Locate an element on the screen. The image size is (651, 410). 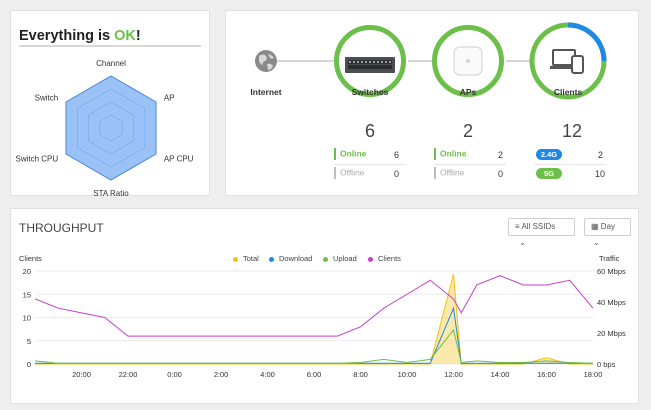
health-radar-chart: Channel AP AP CPU STA Ratio Switch CPU Switch is located at coordinates (104, 128).